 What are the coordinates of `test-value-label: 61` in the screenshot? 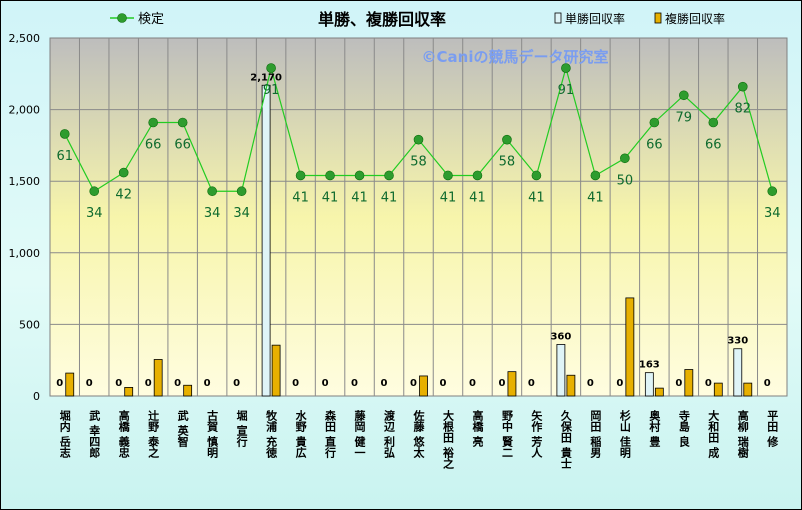 It's located at (64, 156).